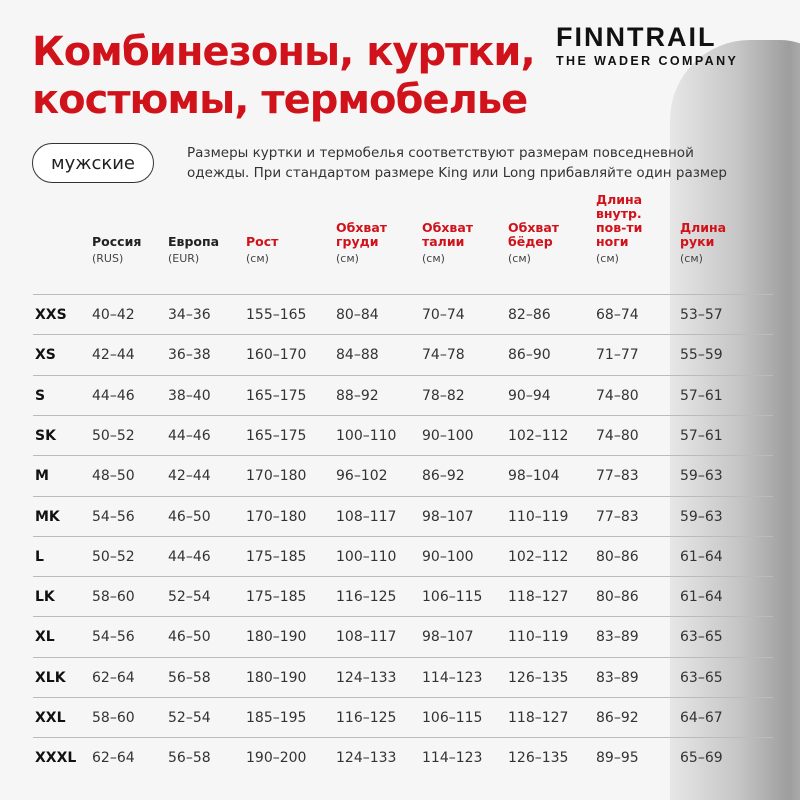 The width and height of the screenshot is (800, 800). I want to click on table-cell: 74–80, so click(617, 435).